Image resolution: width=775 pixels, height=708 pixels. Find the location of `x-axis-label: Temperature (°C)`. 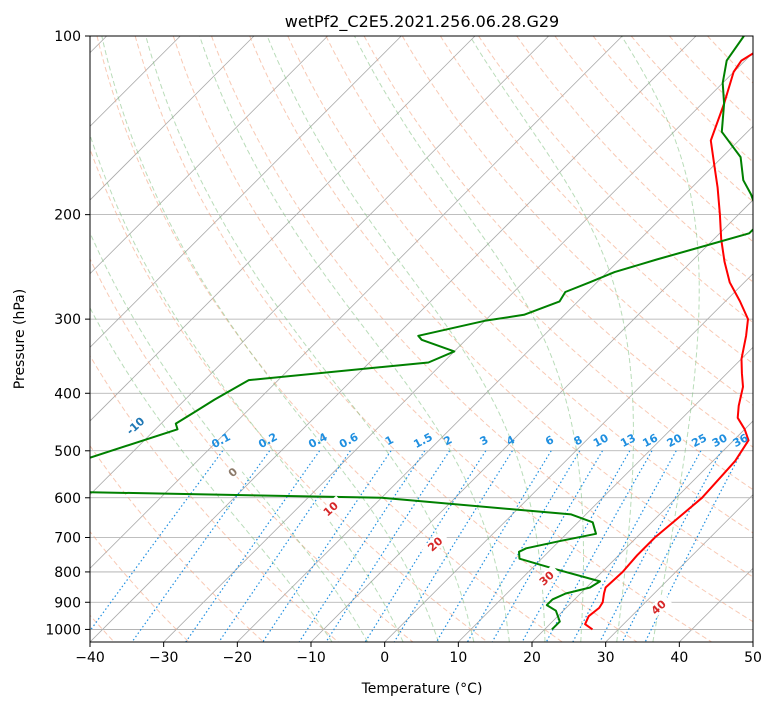

x-axis-label: Temperature (°C) is located at coordinates (422, 689).